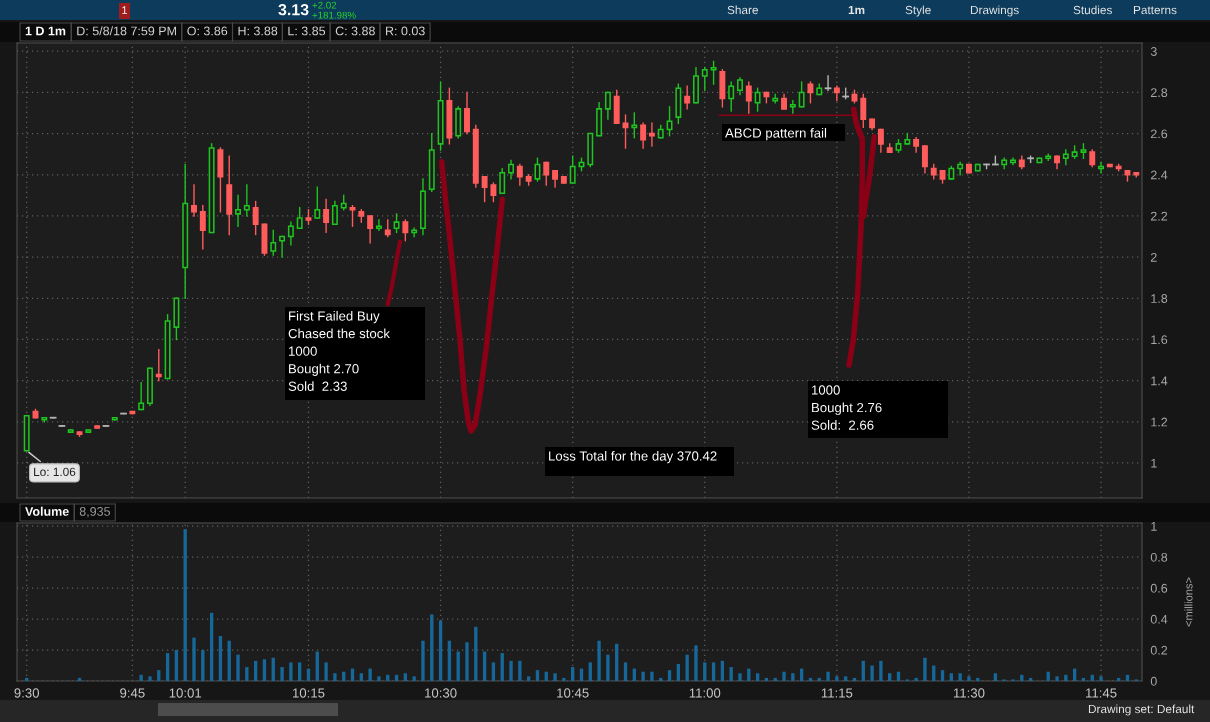 The width and height of the screenshot is (1210, 722). What do you see at coordinates (633, 457) in the screenshot?
I see `annotation: Loss Total for the day 370.42` at bounding box center [633, 457].